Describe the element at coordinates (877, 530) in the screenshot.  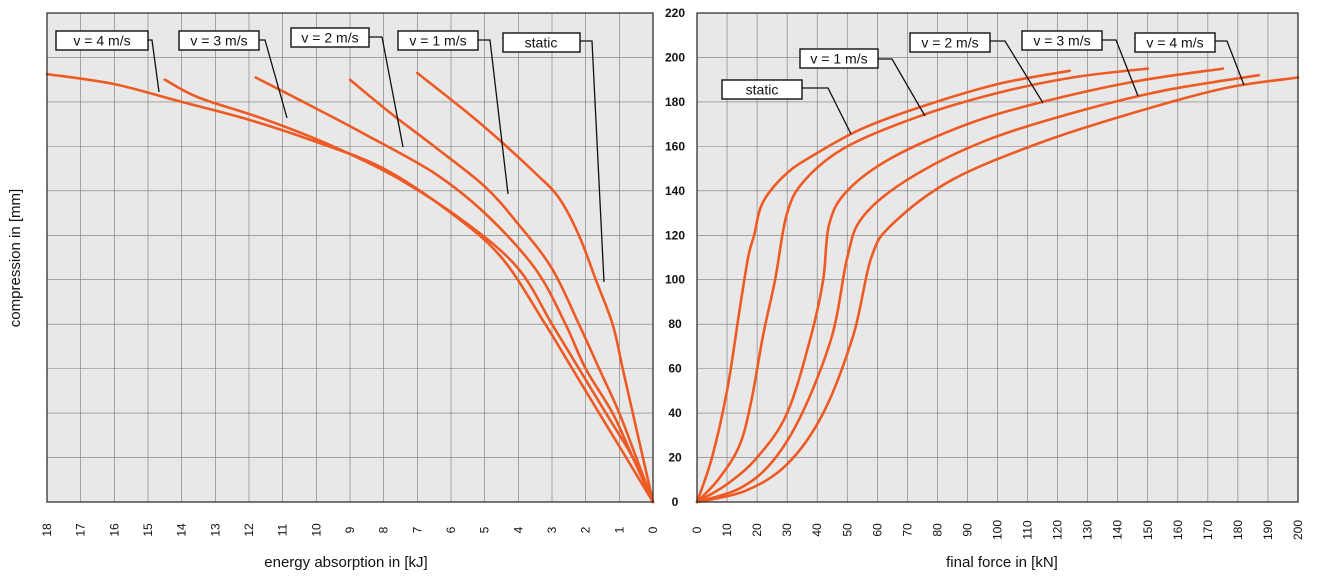
I see `x-tick-label: 60` at that location.